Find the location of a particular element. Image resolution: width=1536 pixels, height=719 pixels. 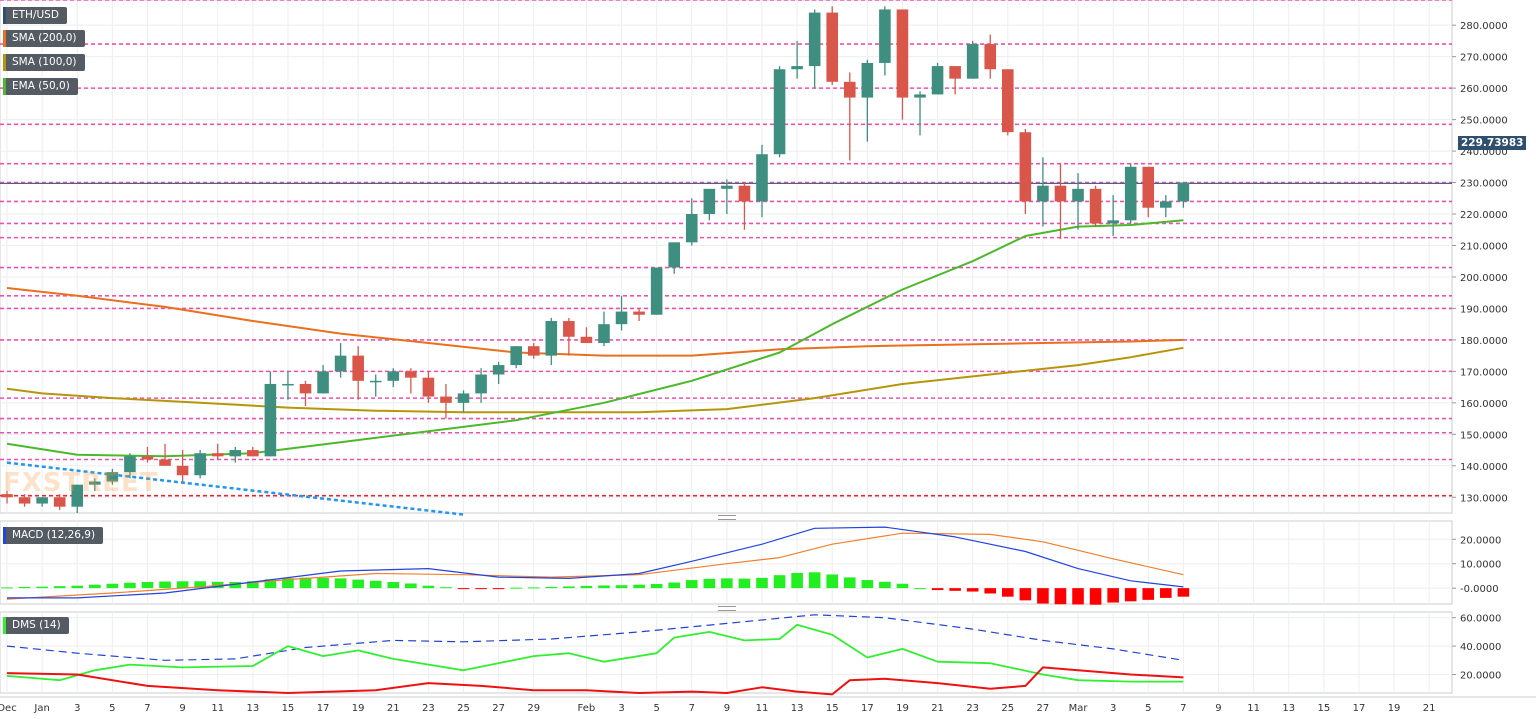

legend-symbol: ETH/USD is located at coordinates (35, 15).